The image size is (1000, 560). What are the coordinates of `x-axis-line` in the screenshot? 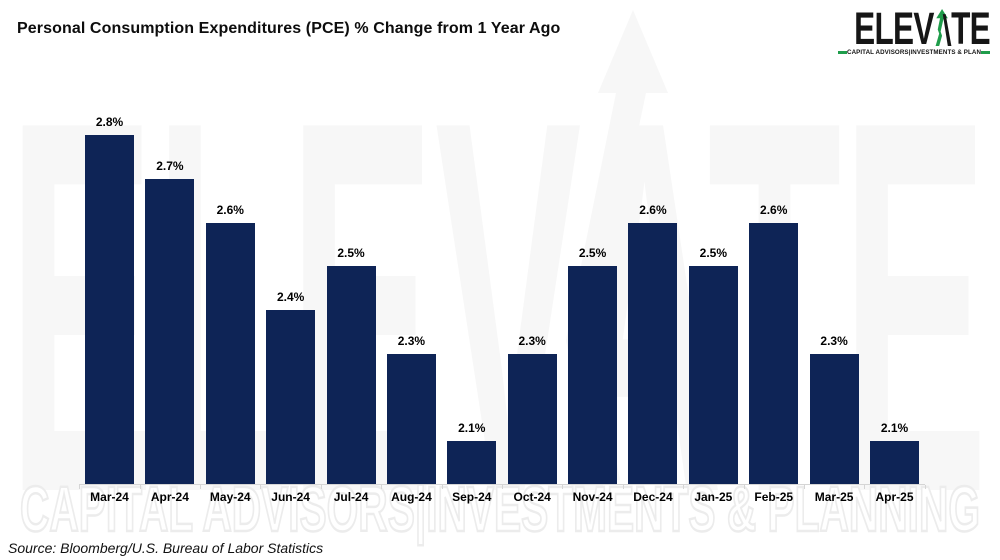 It's located at (502, 484).